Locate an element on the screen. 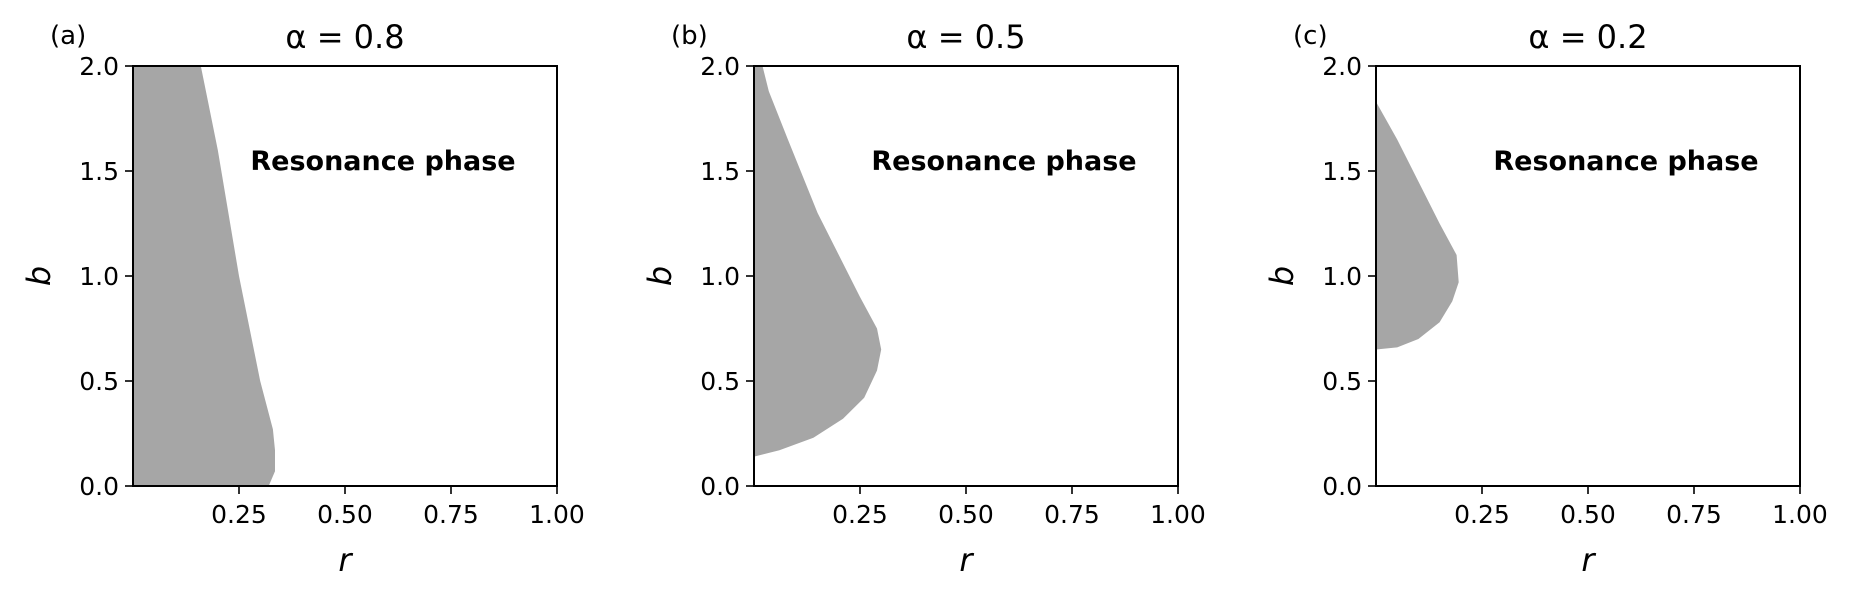 This screenshot has height=603, width=1853. panel-1-panel-label: (a) is located at coordinates (68, 36).